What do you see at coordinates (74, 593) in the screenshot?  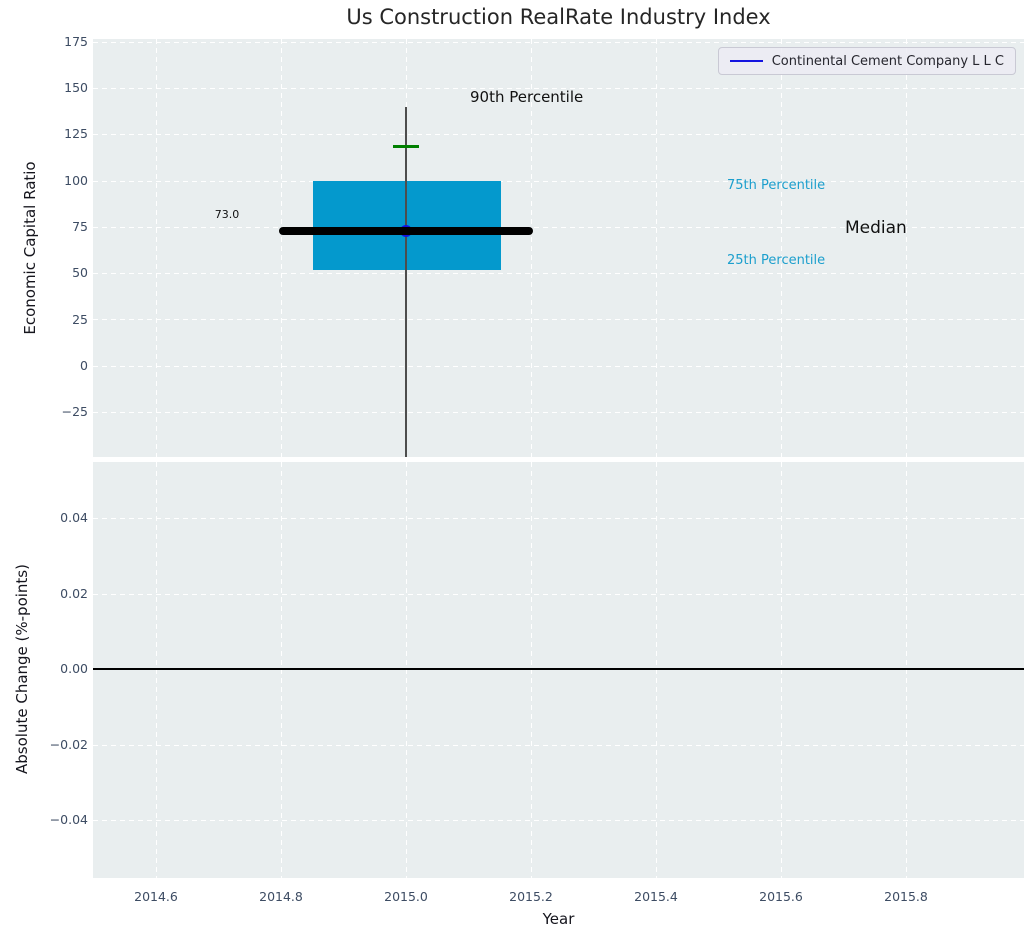 I see `ytick: 0.02` at bounding box center [74, 593].